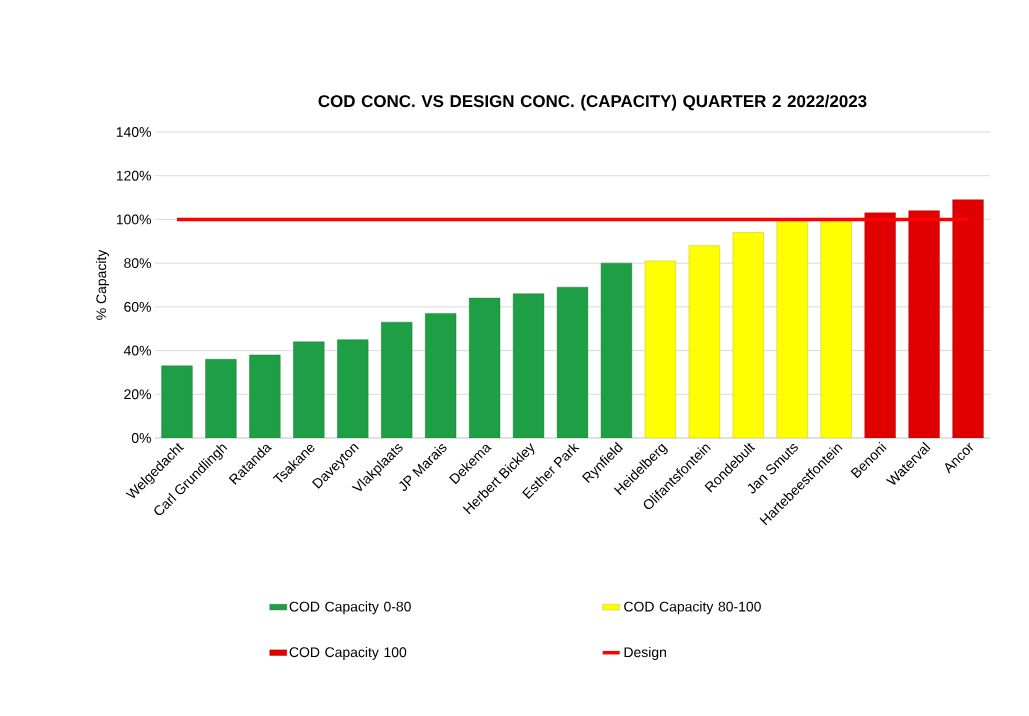  I want to click on legend-label: COD Capacity 100, so click(348, 653).